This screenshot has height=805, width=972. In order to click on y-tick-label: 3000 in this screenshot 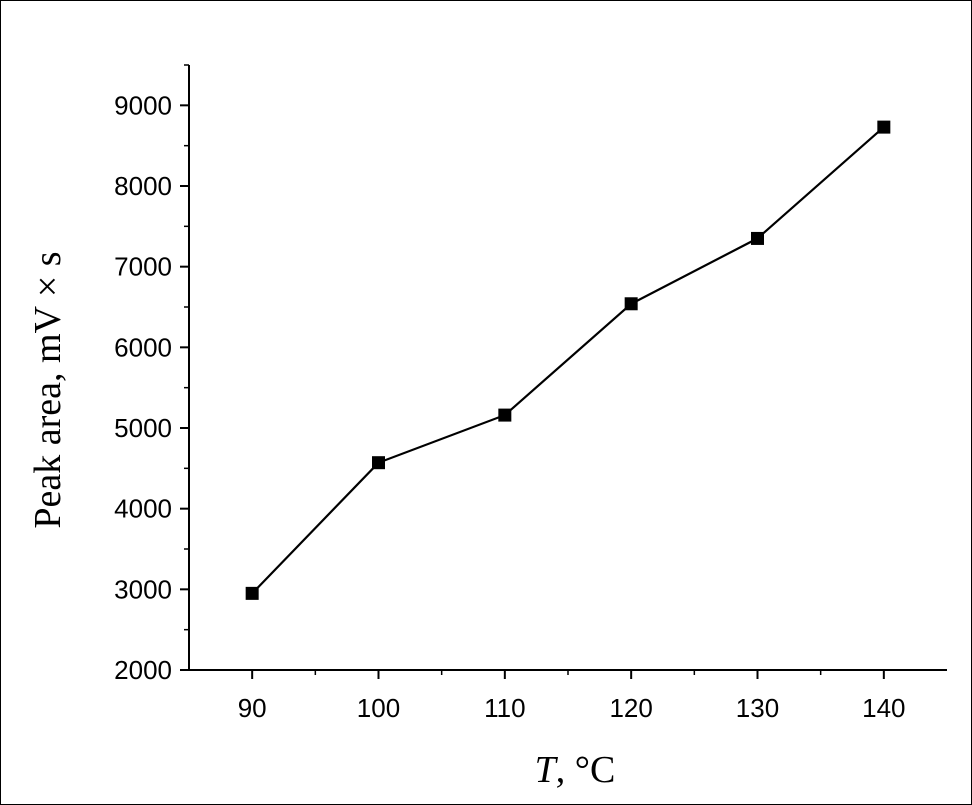, I will do `click(143, 589)`.